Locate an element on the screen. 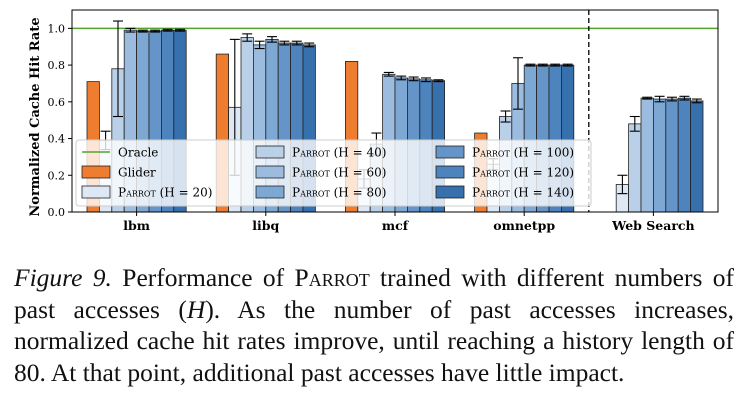 This screenshot has height=402, width=746. legend-entry-parrot-h-80: Parrot (H = 80) is located at coordinates (320, 192).